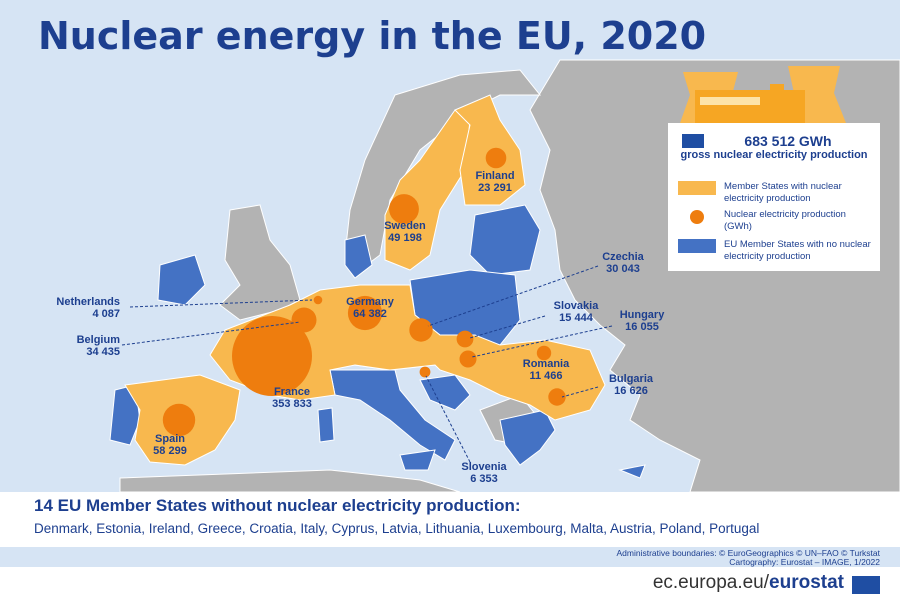  I want to click on label-slovenia: Slovenia 6 353, so click(484, 473).